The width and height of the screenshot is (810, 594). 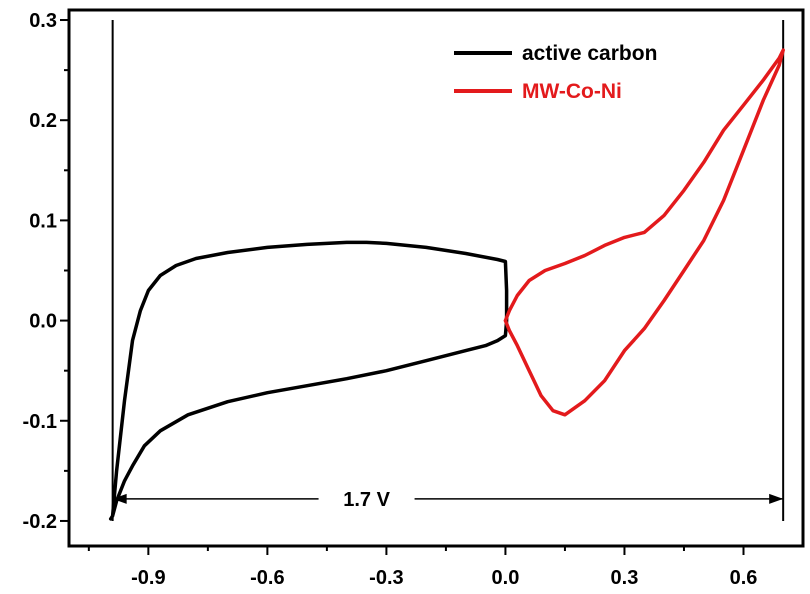 I want to click on x-tick-label: -0.9, so click(x=148, y=578).